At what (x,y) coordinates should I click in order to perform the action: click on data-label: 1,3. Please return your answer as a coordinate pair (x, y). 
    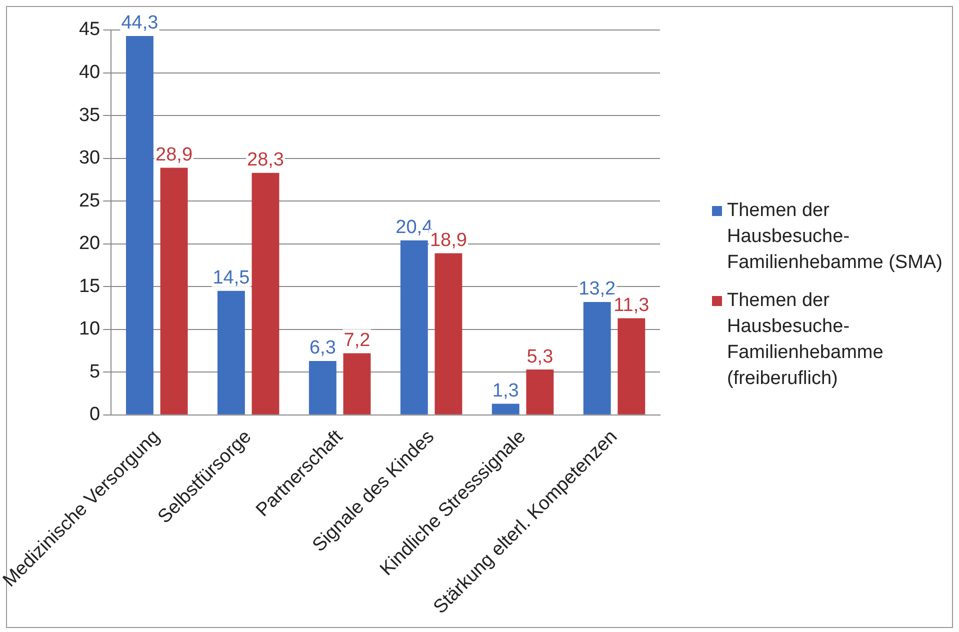
    Looking at the image, I should click on (505, 391).